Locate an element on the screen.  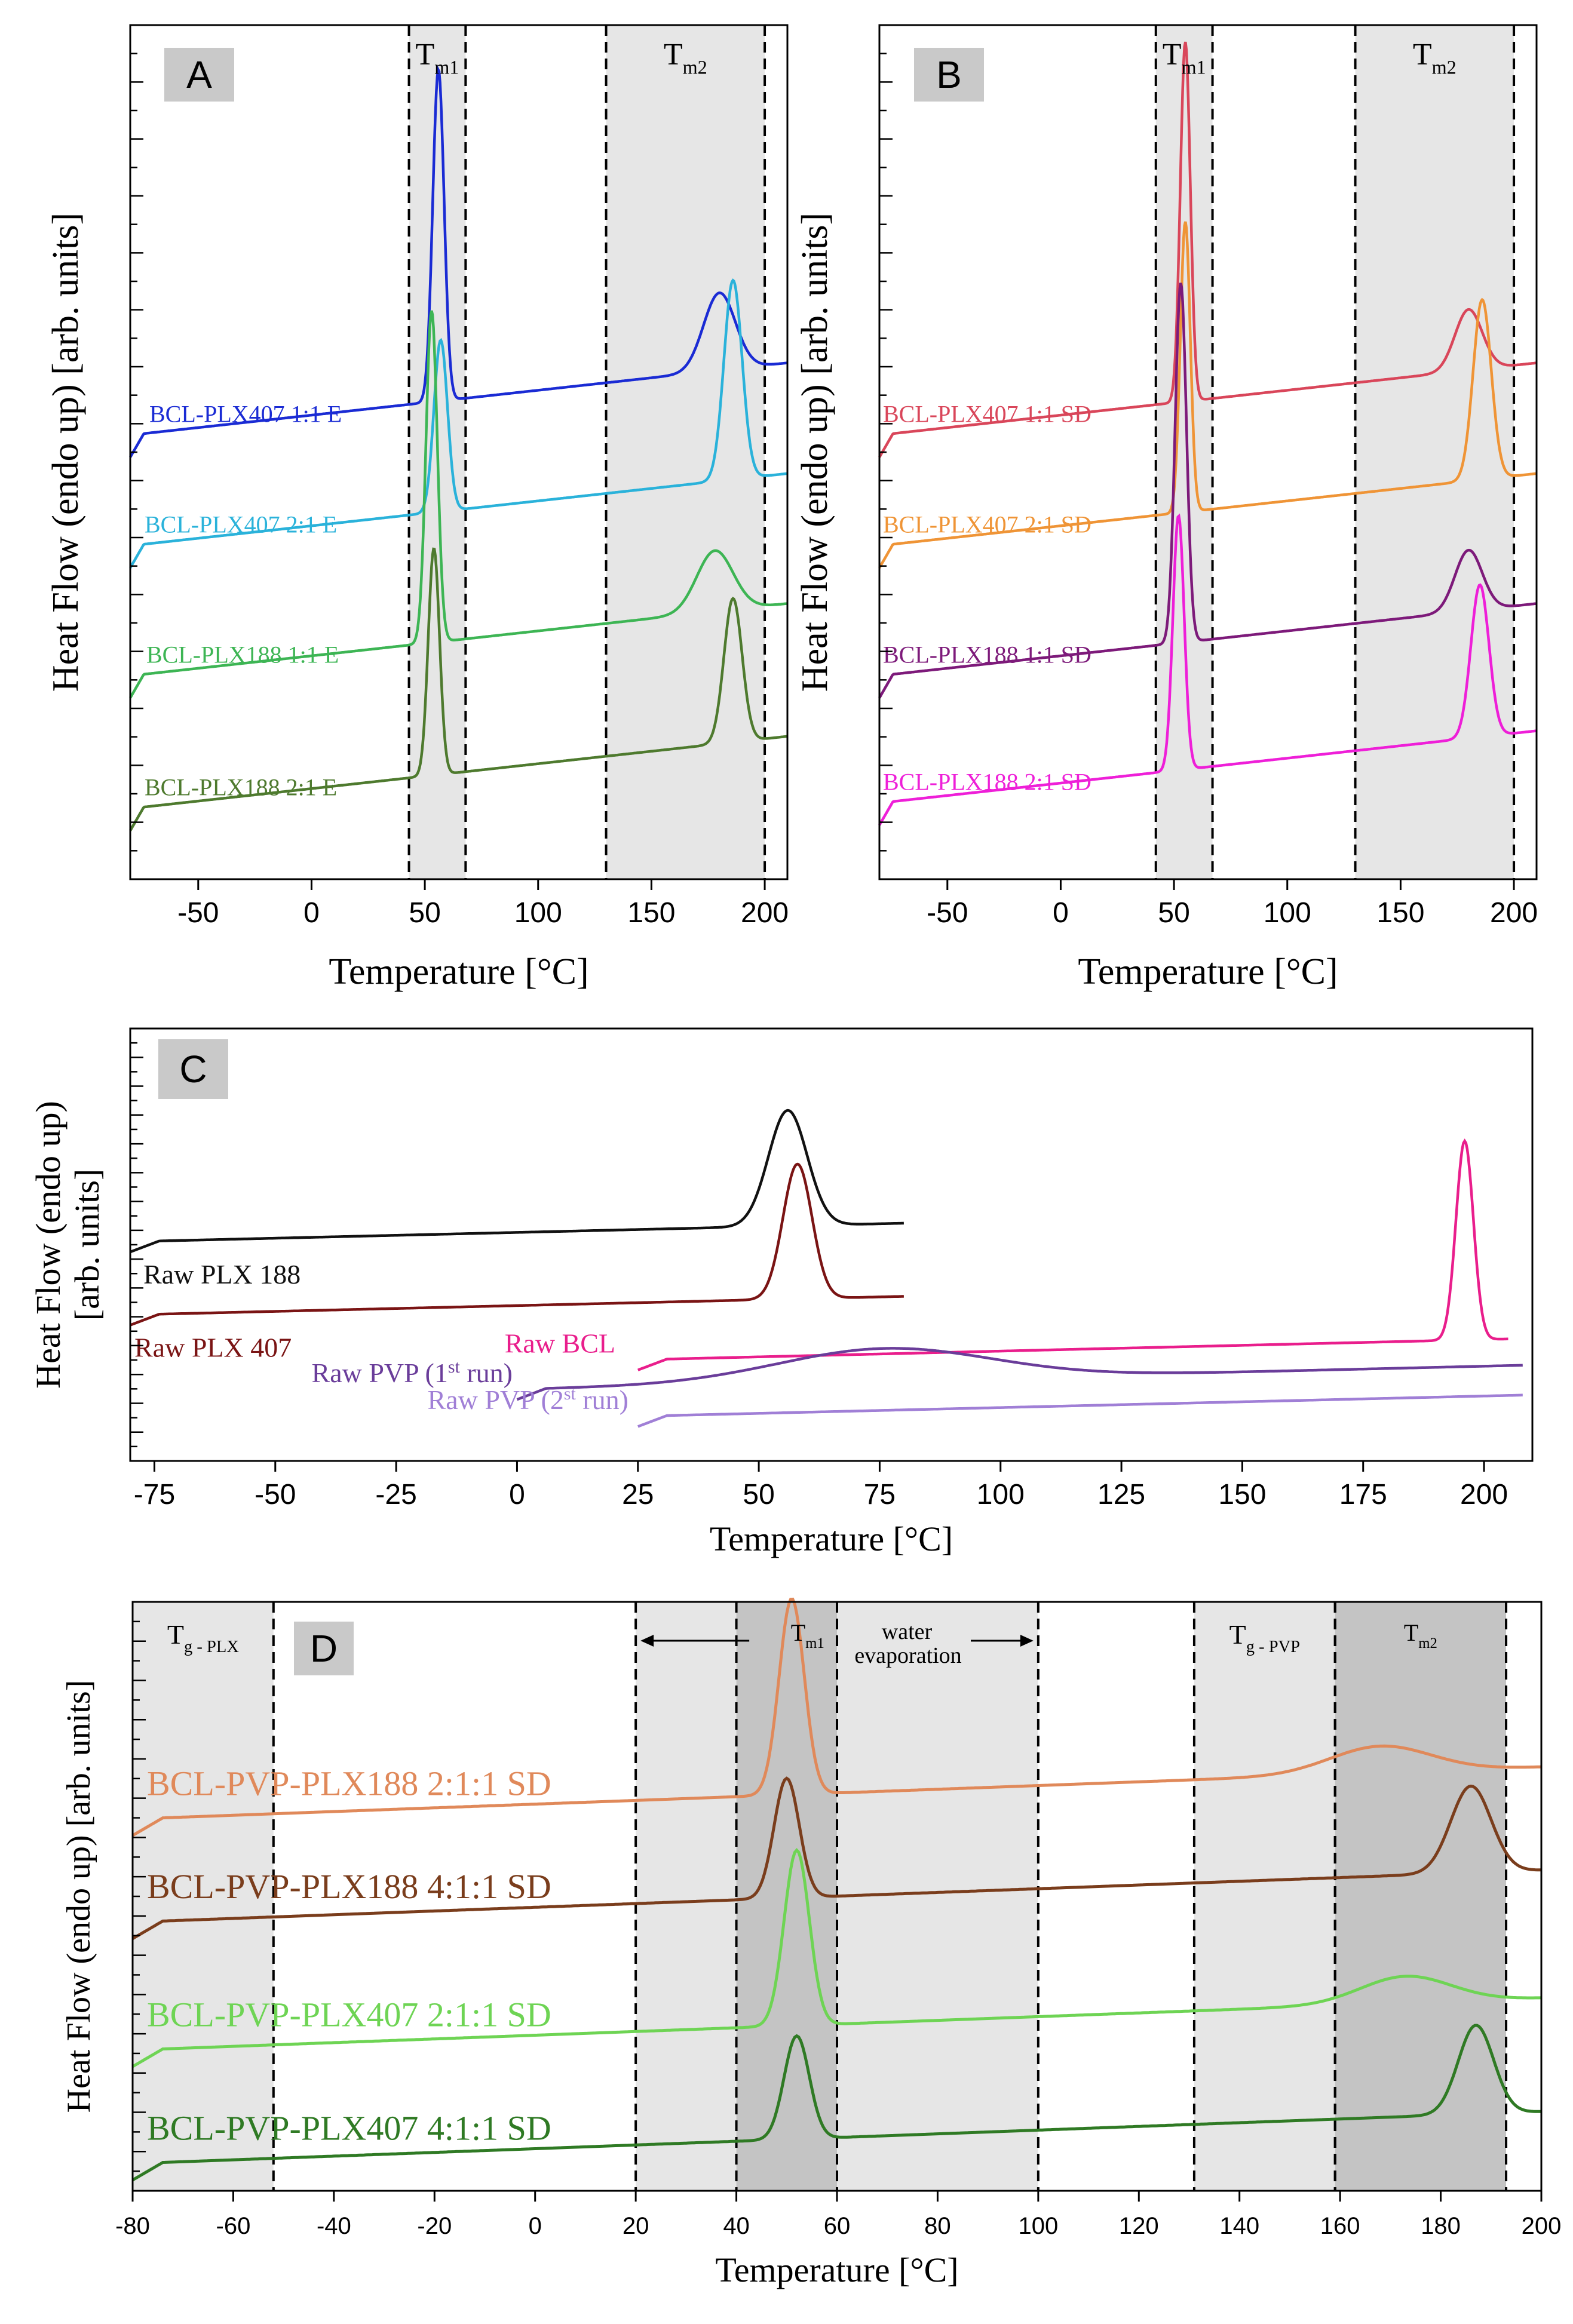
panel-C-xtick-label: 50 is located at coordinates (758, 1495).